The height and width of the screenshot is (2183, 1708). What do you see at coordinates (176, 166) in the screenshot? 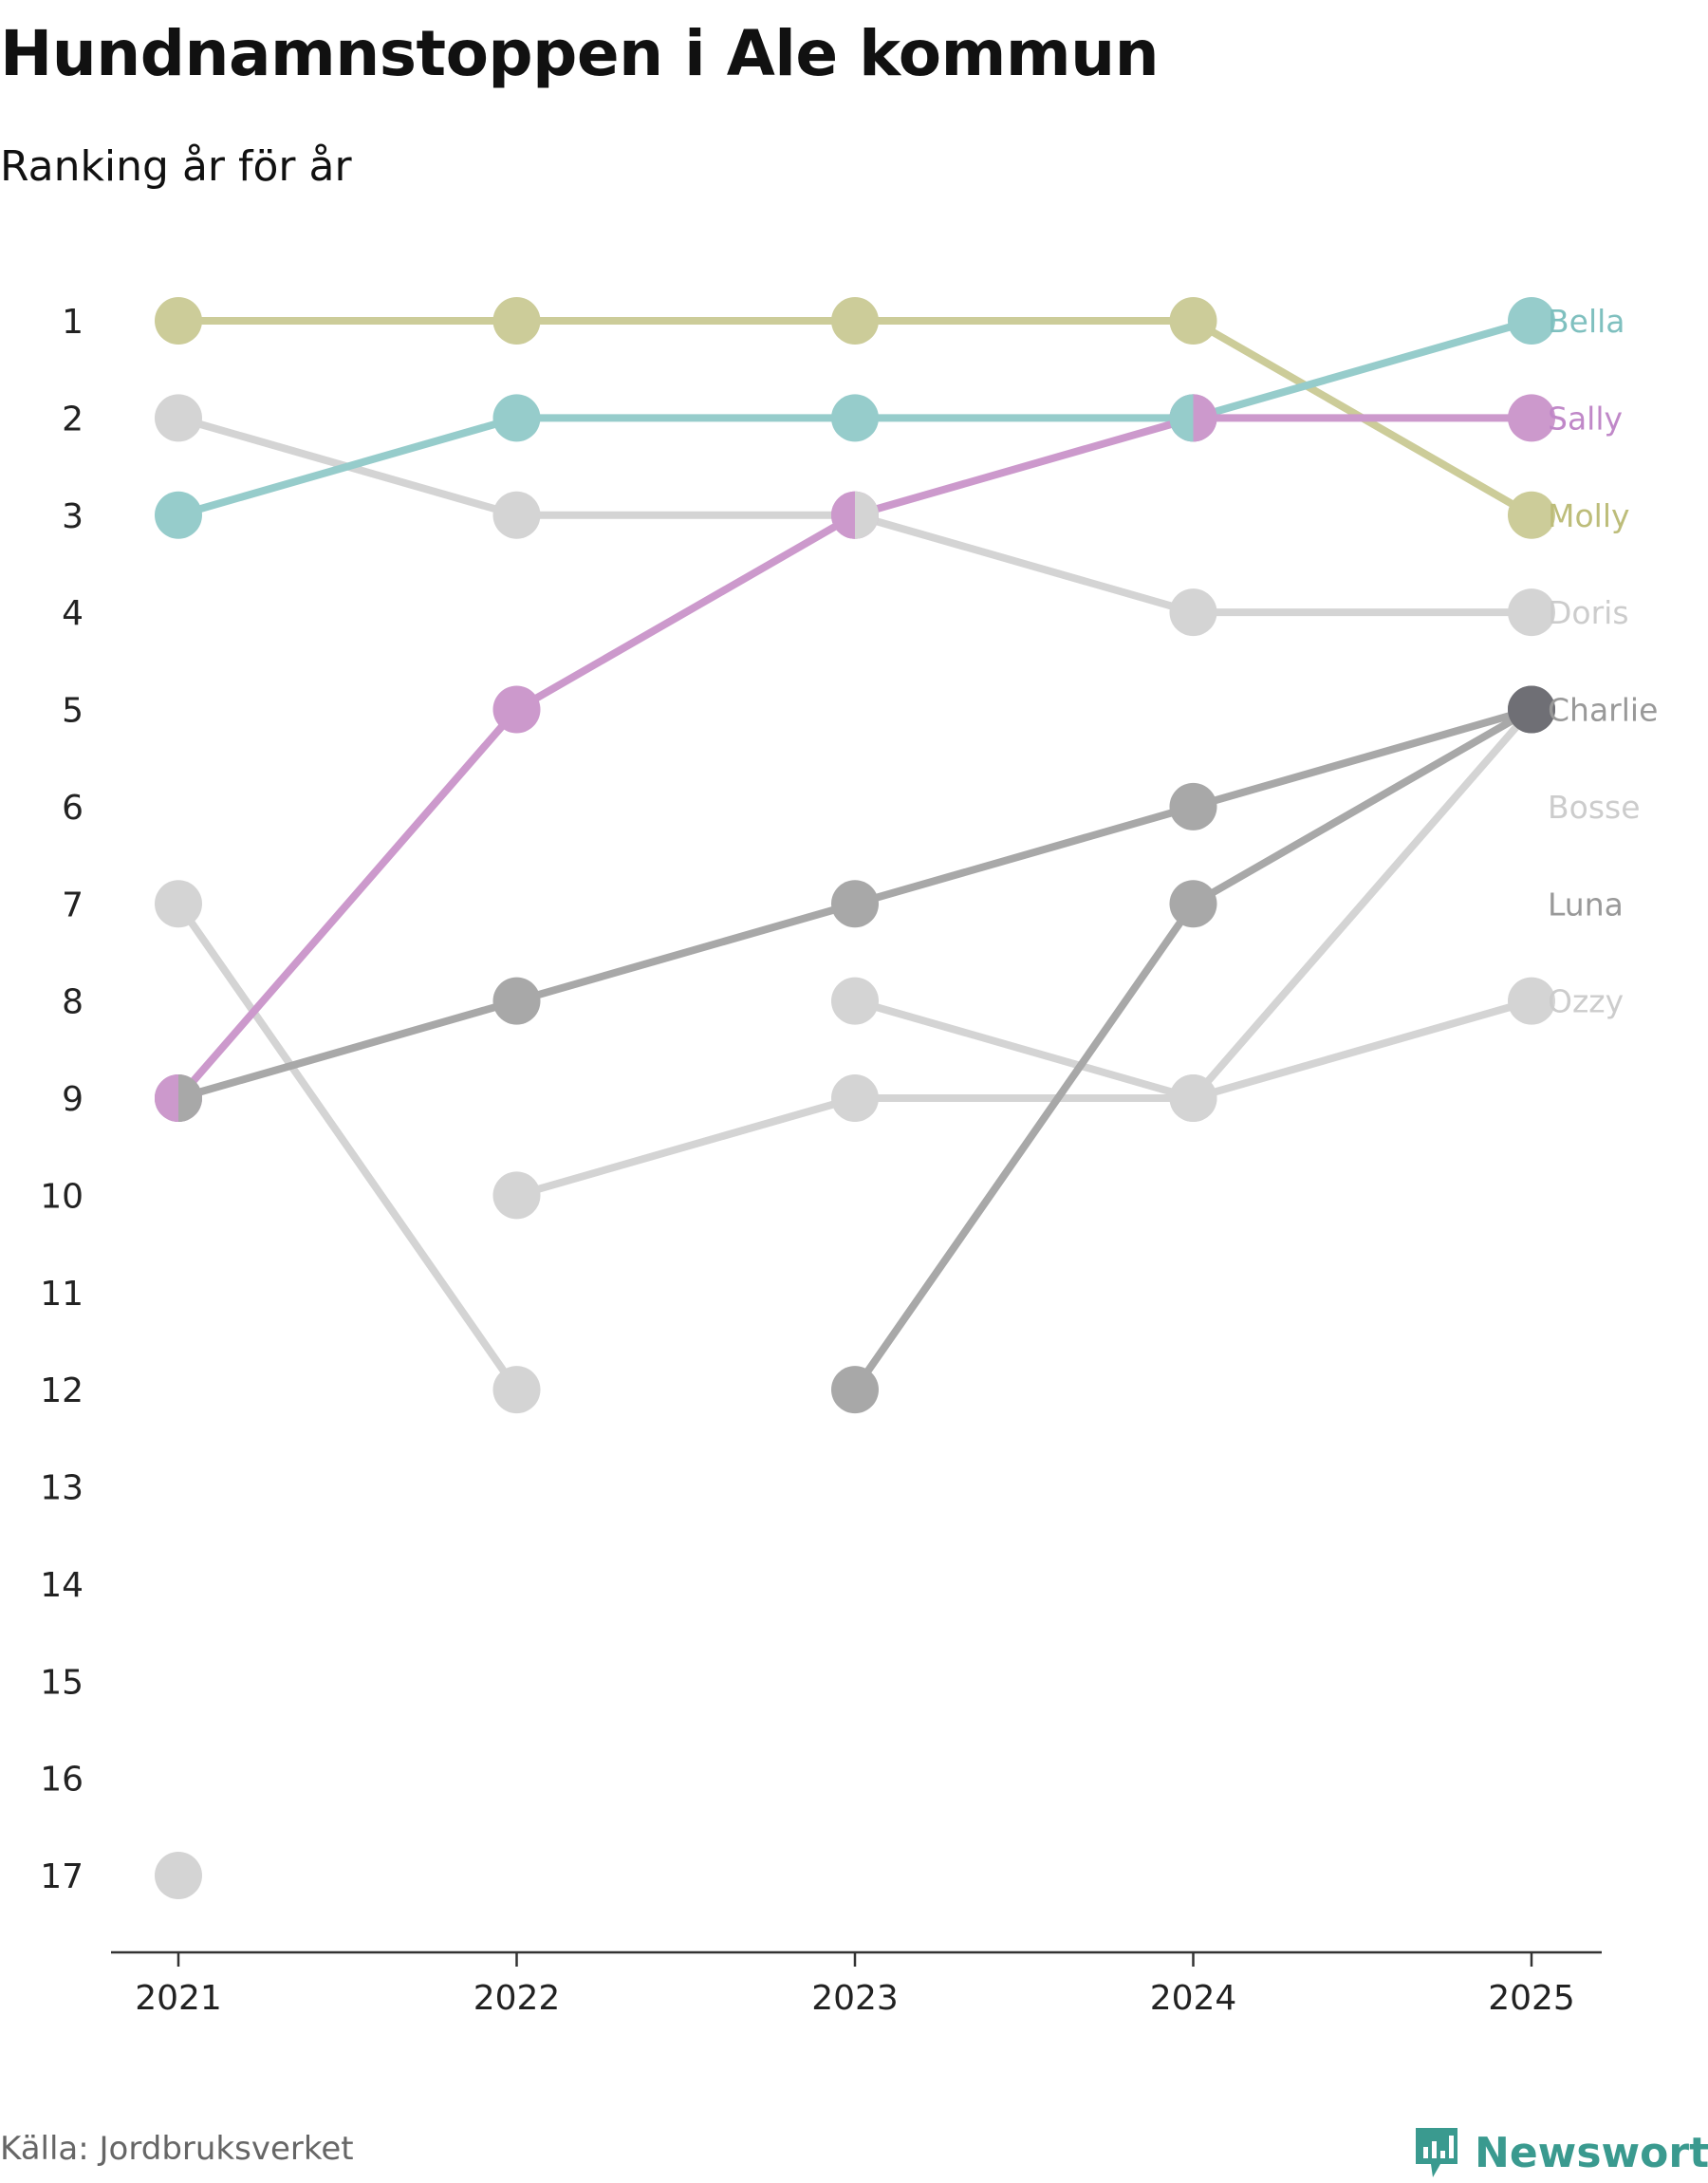
I see `chart-subtitle: Ranking år för år` at bounding box center [176, 166].